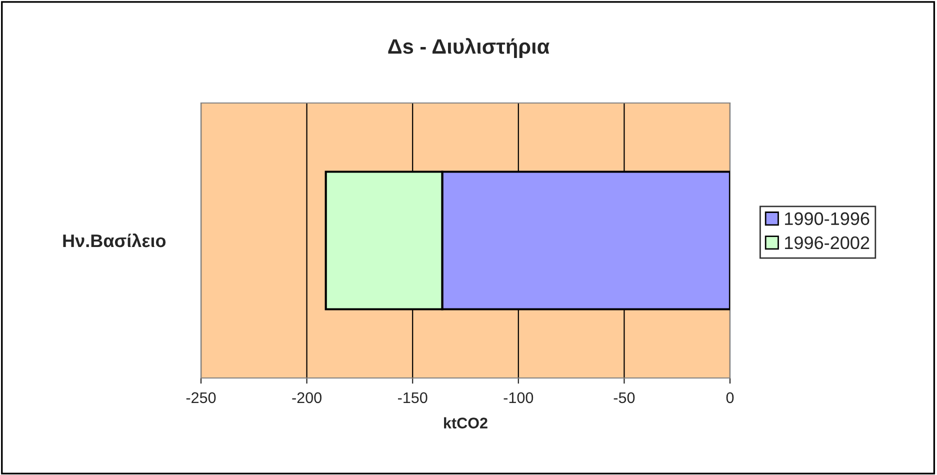 Image resolution: width=937 pixels, height=475 pixels. Describe the element at coordinates (624, 398) in the screenshot. I see `x-tick-label: -50` at that location.